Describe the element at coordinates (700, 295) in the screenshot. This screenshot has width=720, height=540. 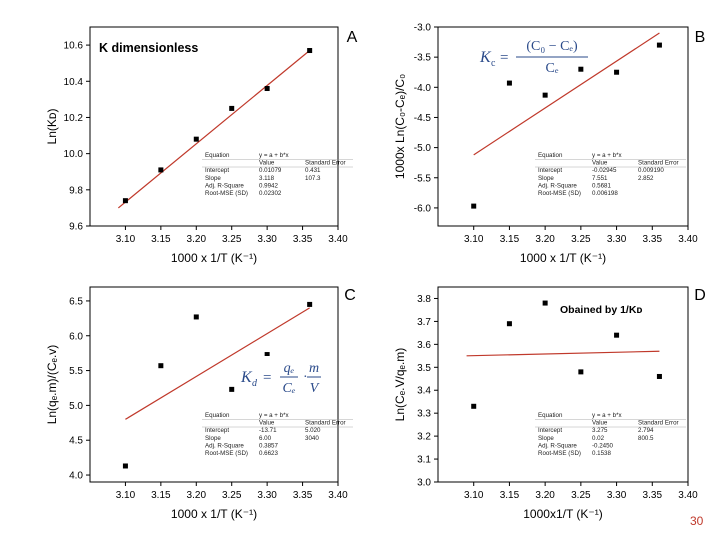
I see `panel-label: D` at that location.